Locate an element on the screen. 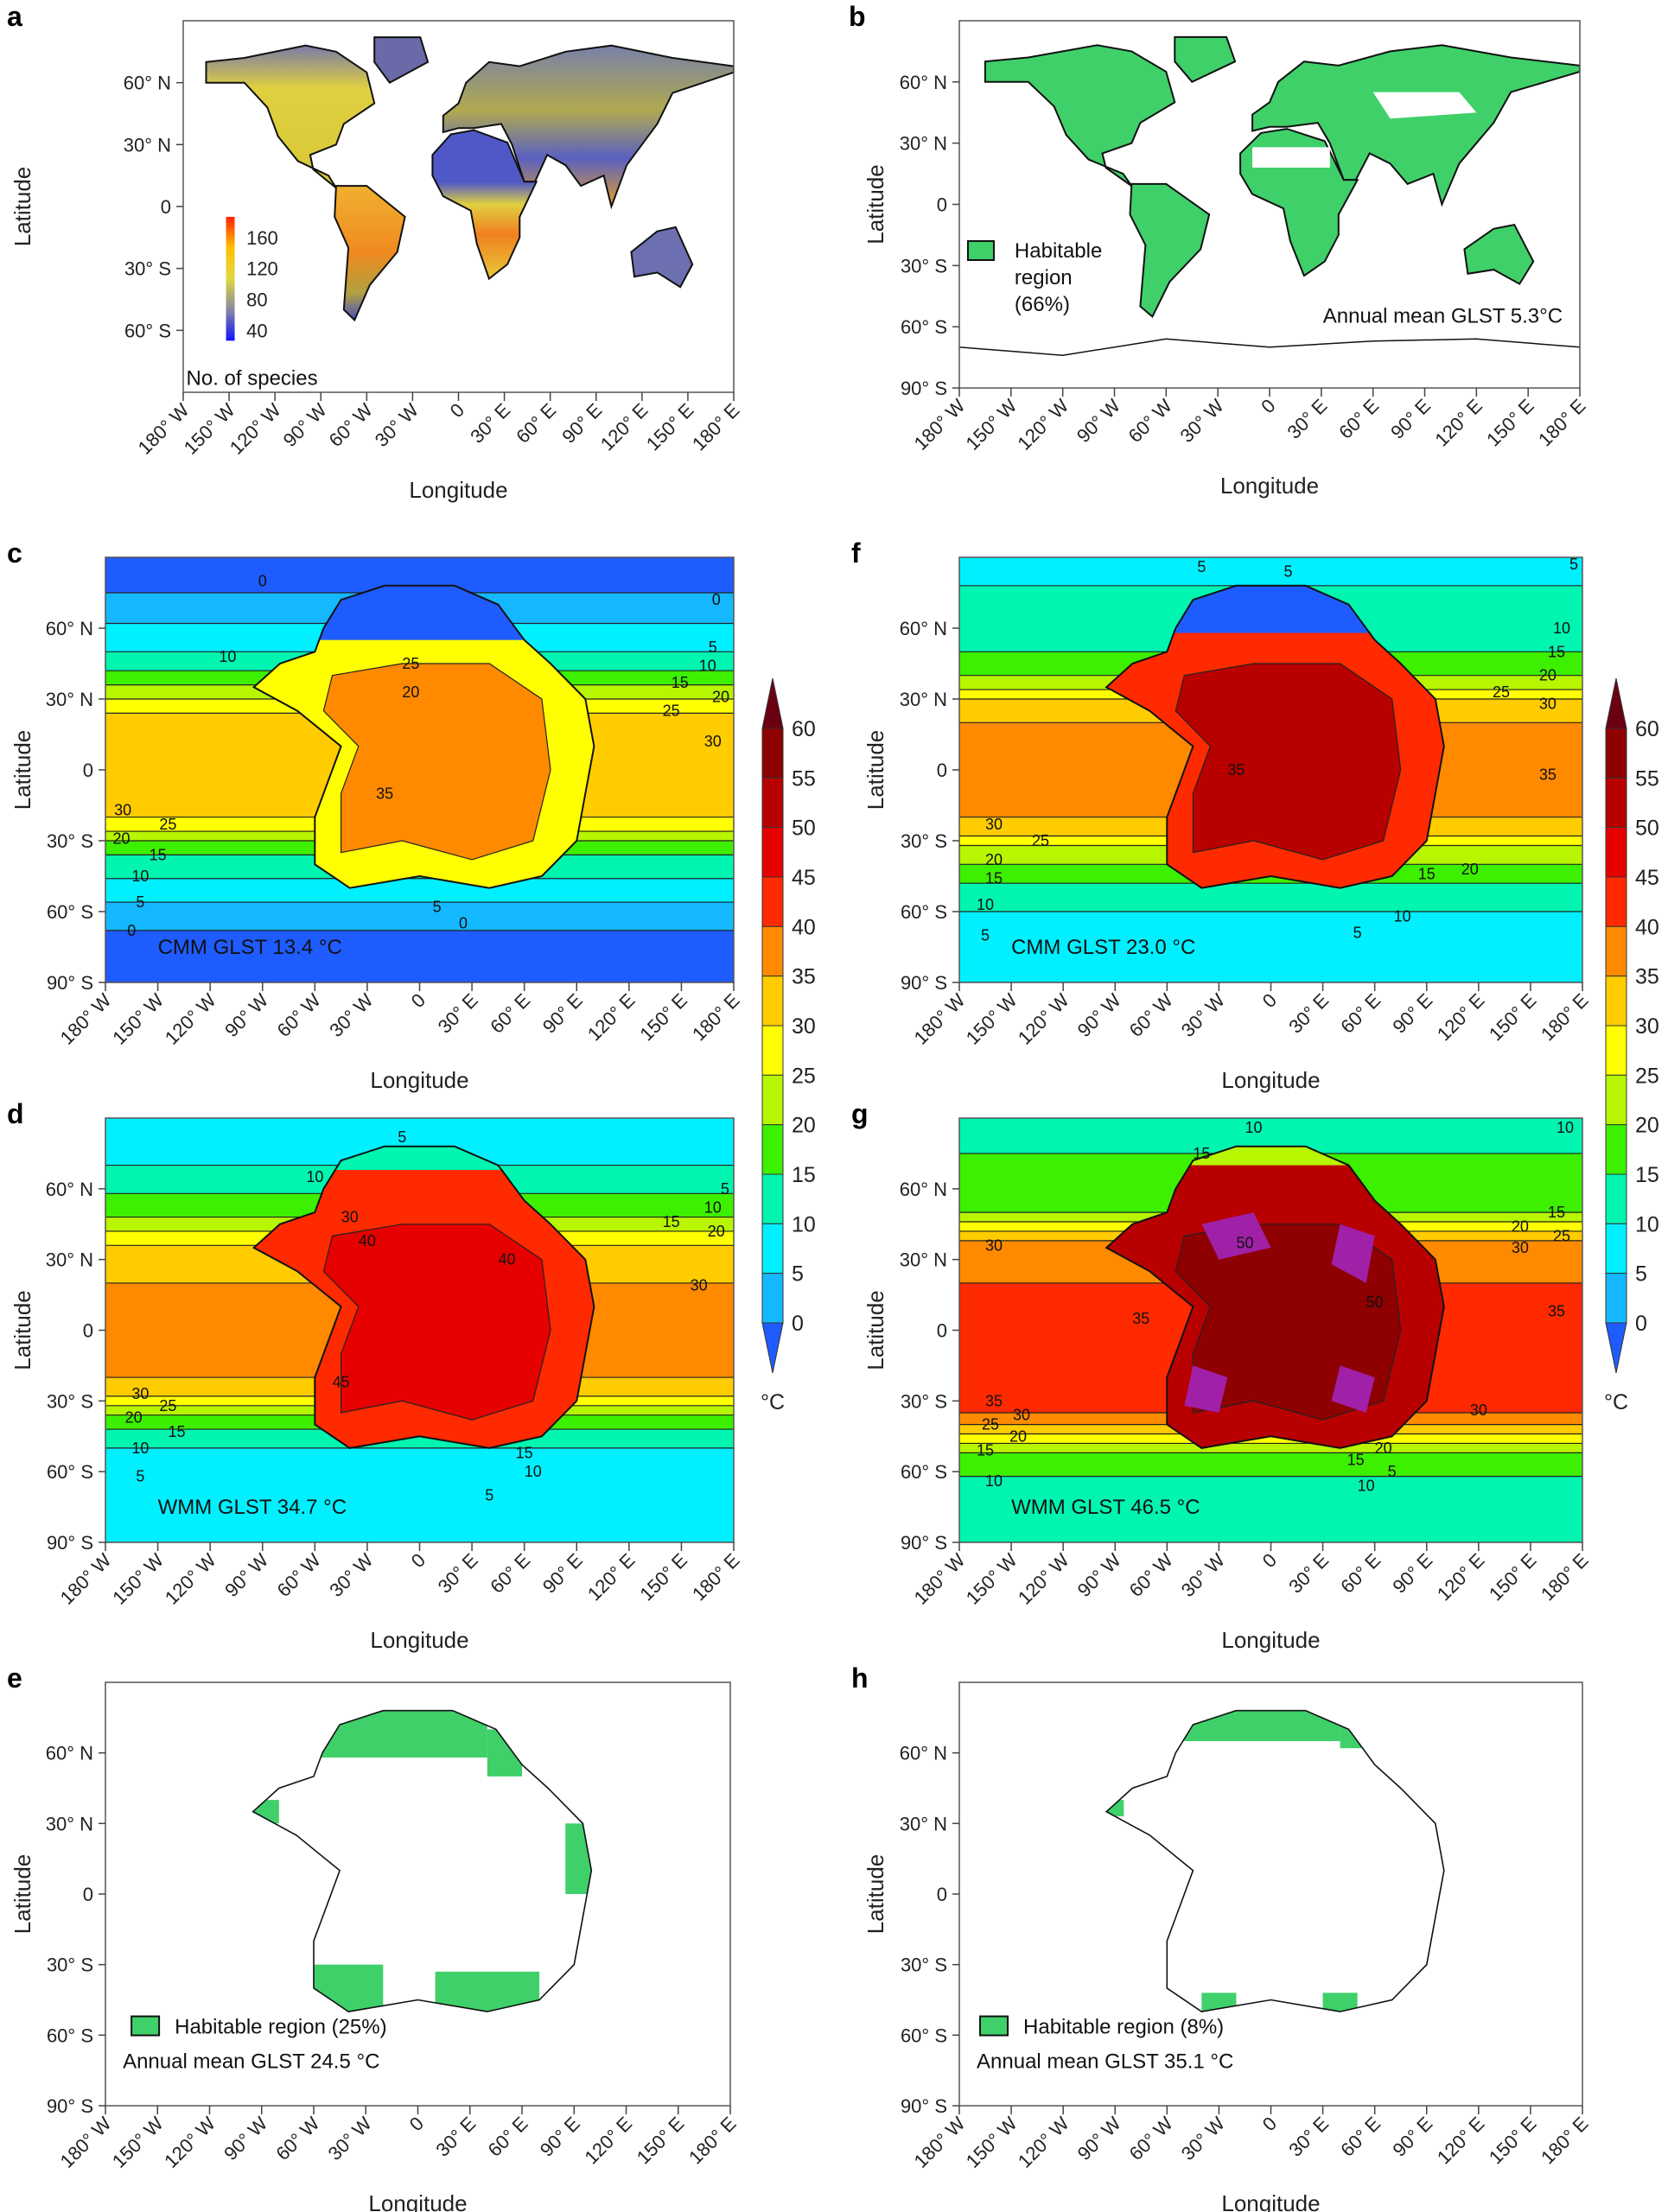 The height and width of the screenshot is (2212, 1668). extreme-heat-region is located at coordinates (1353, 1389).